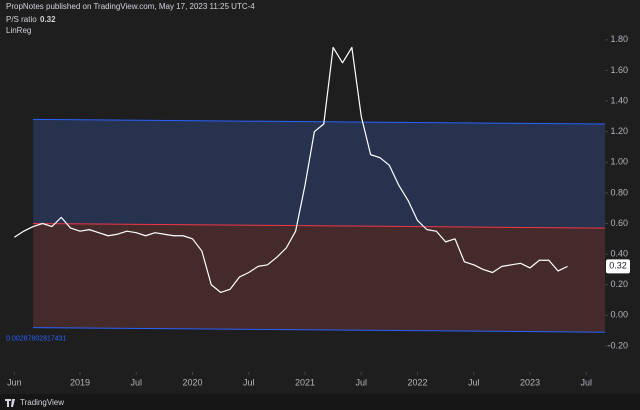 Image resolution: width=640 pixels, height=410 pixels. I want to click on y-tick-label: 1.60, so click(619, 70).